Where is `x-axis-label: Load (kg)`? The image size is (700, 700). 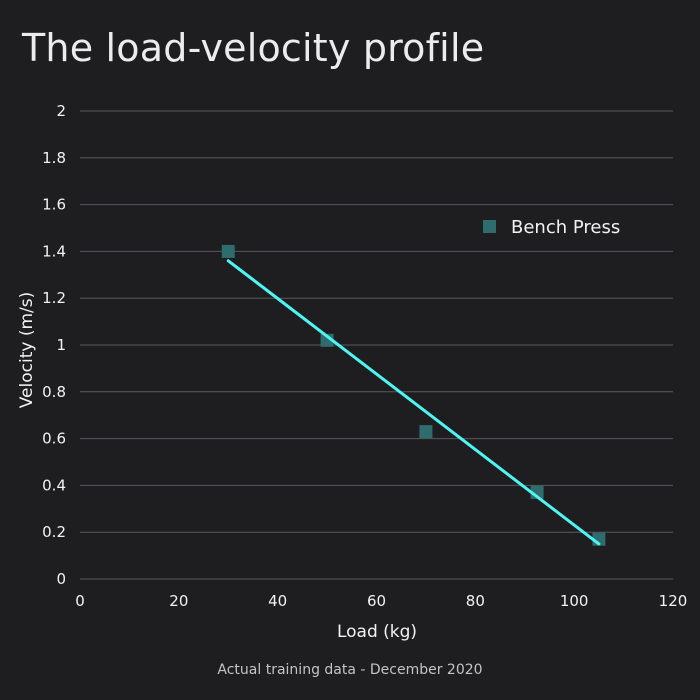 x-axis-label: Load (kg) is located at coordinates (377, 632).